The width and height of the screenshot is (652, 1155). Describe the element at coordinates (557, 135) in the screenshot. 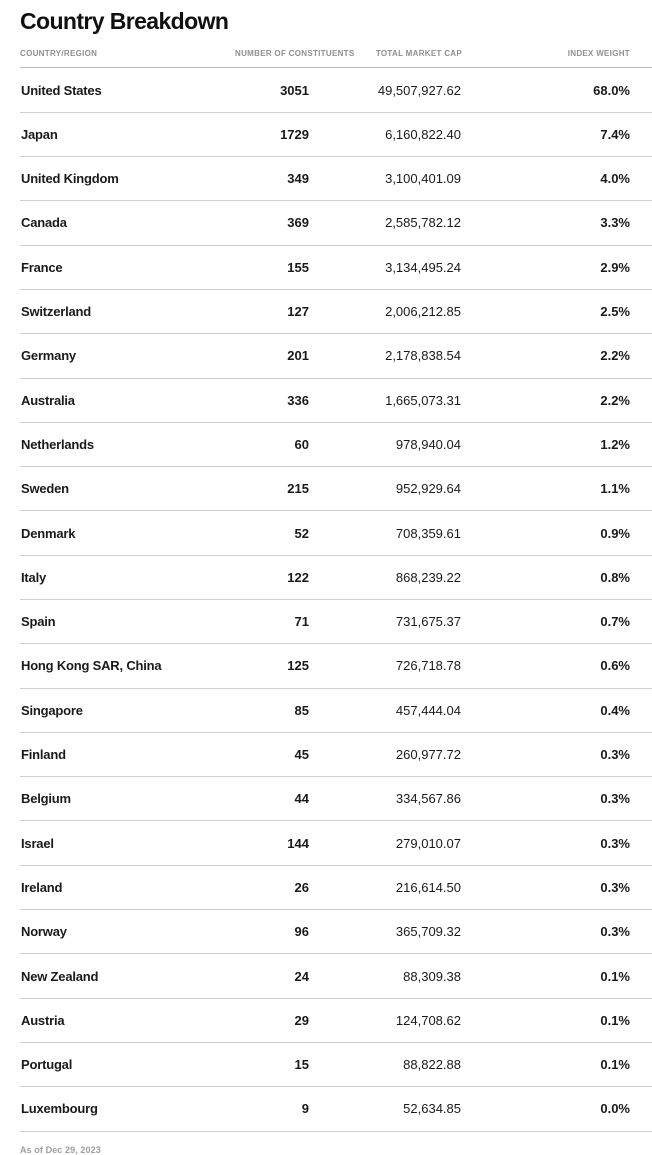

I see `cell-index-weight: 7.4%` at that location.